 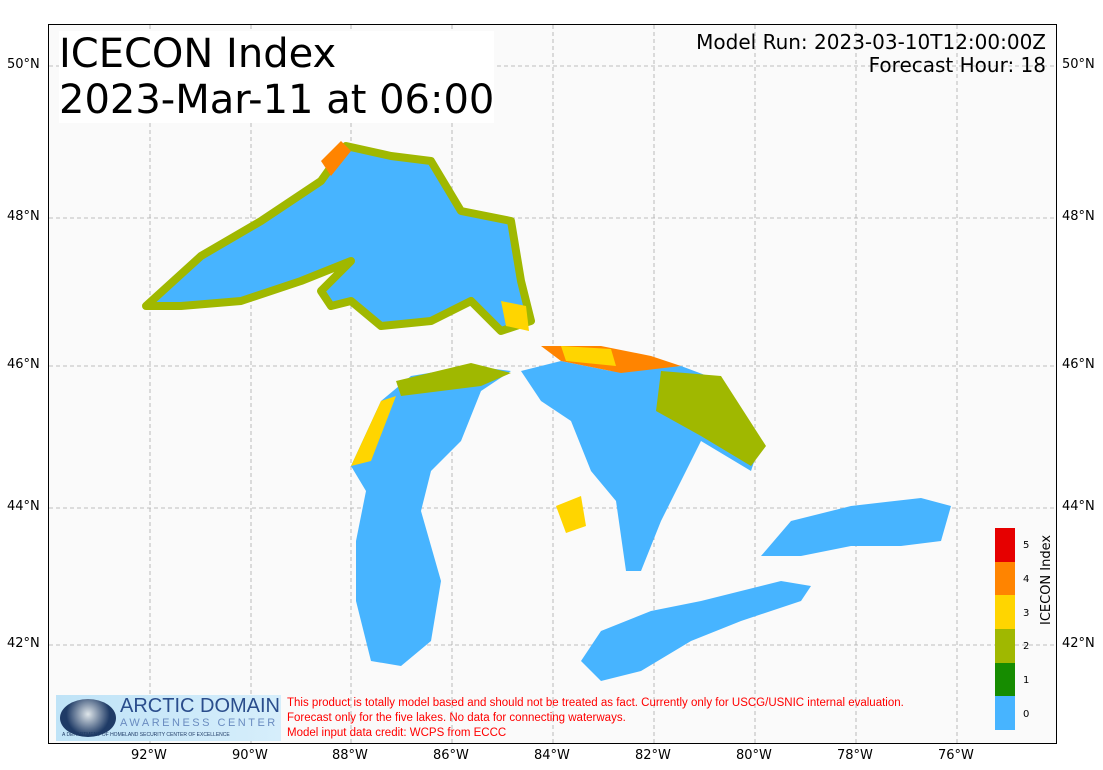 What do you see at coordinates (338, 238) in the screenshot?
I see `lake-superior` at bounding box center [338, 238].